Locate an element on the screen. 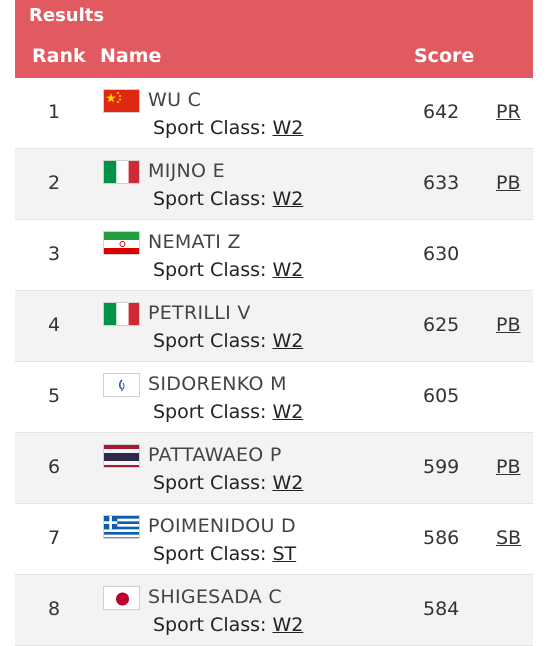 Image resolution: width=547 pixels, height=646 pixels. table-row: 6 PATTAWAEO P Sport Class: W2 599 PB is located at coordinates (274, 468).